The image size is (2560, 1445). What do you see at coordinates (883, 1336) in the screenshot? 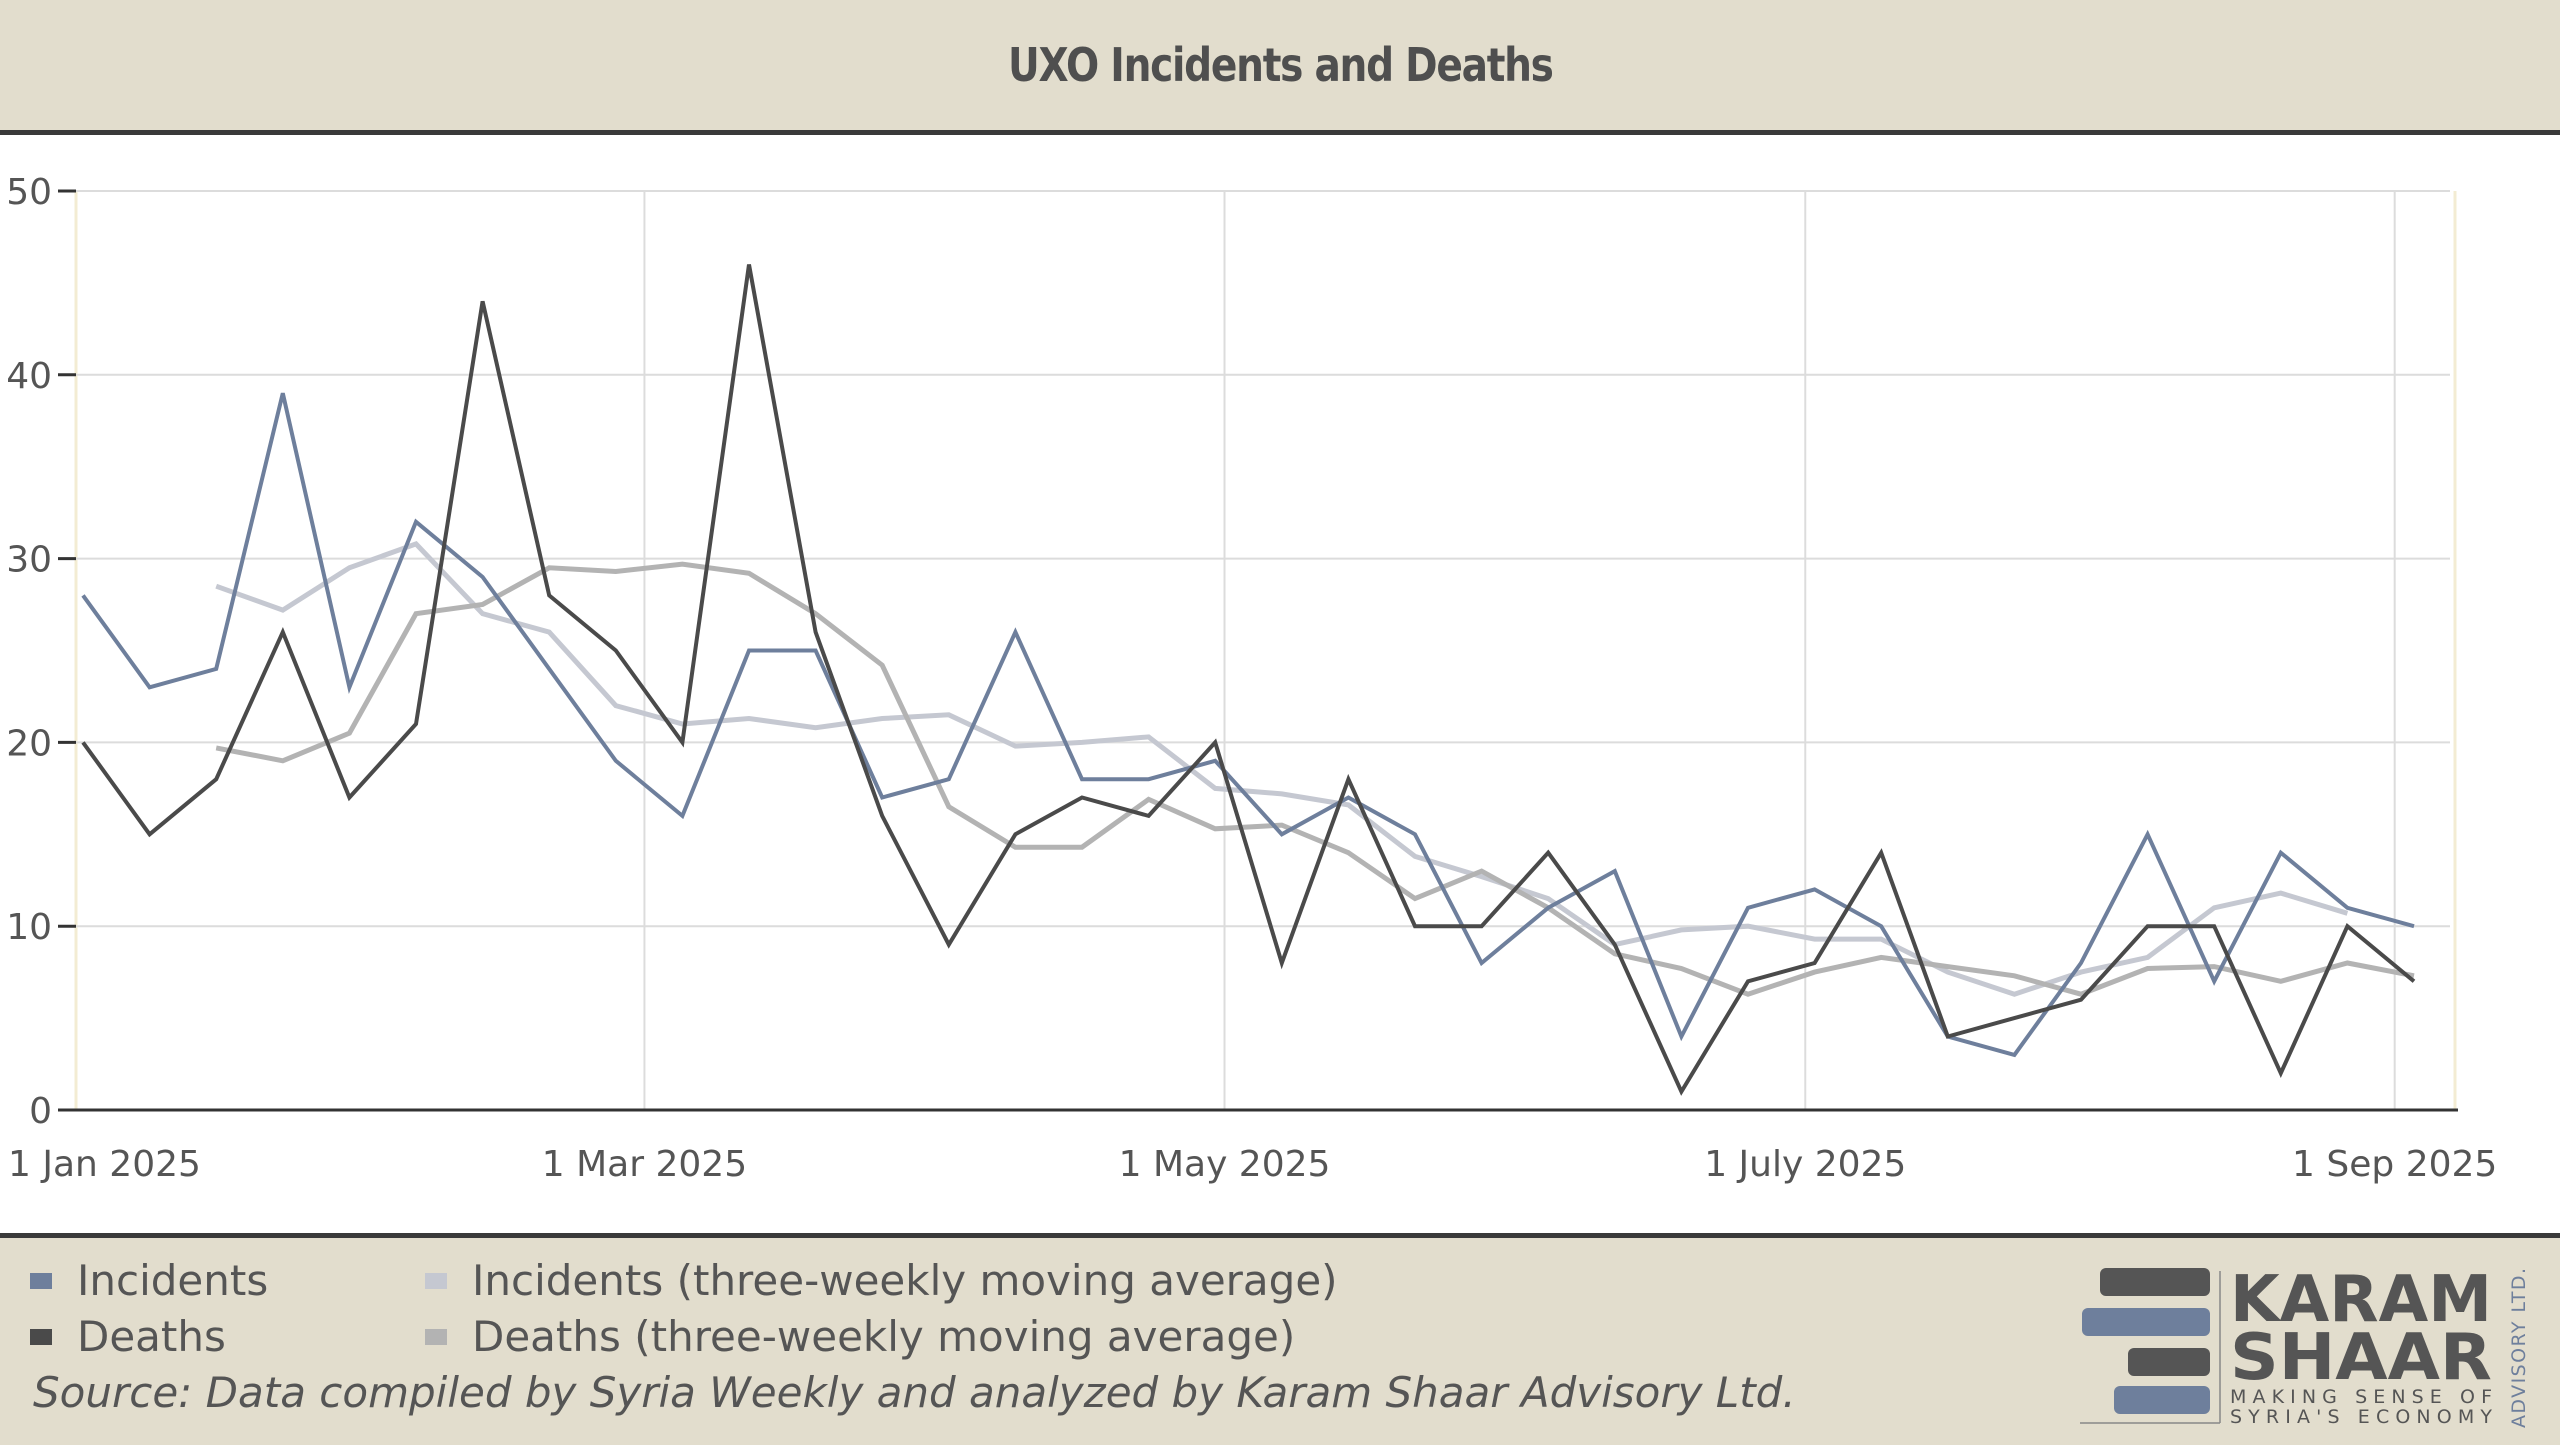
I see `legend-label: Deaths (three-weekly moving average)` at bounding box center [883, 1336].